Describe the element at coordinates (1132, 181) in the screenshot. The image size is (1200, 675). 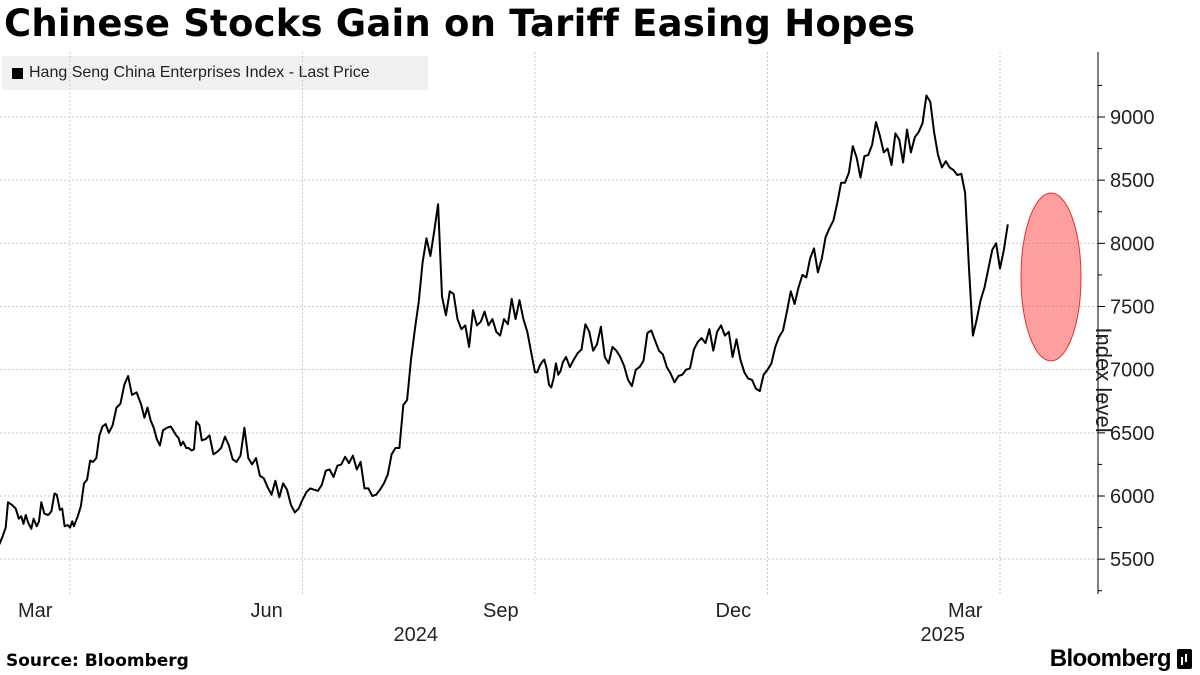
I see `y-tick-label: 8500` at that location.